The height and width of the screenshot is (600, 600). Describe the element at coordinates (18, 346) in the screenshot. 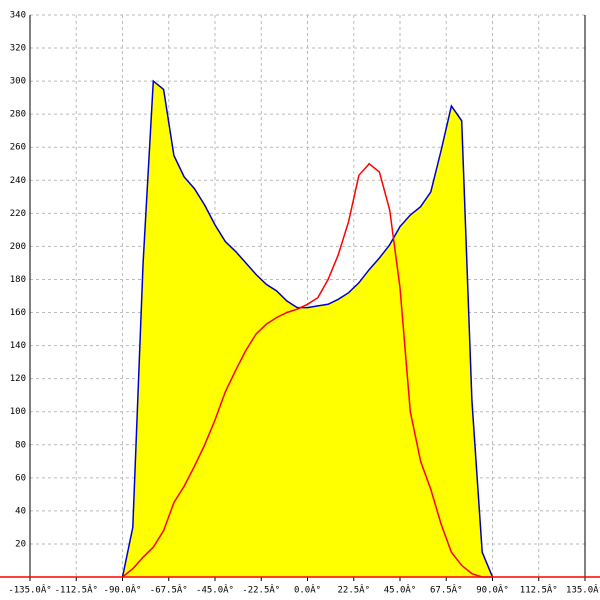

I see `y-tick-label: 140` at that location.